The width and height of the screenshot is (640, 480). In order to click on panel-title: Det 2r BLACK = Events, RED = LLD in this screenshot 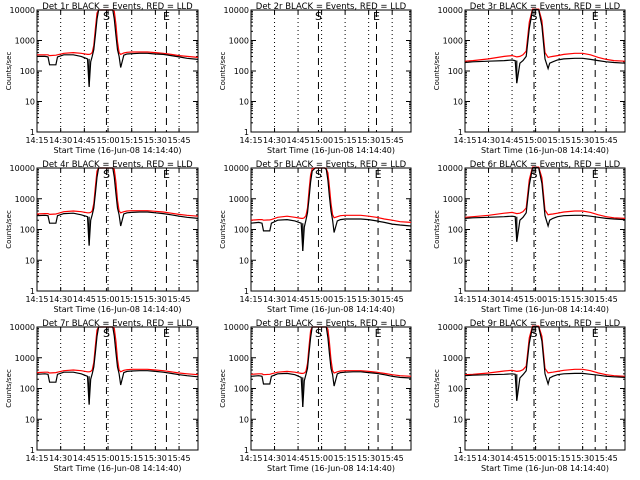, I will do `click(331, 7)`.